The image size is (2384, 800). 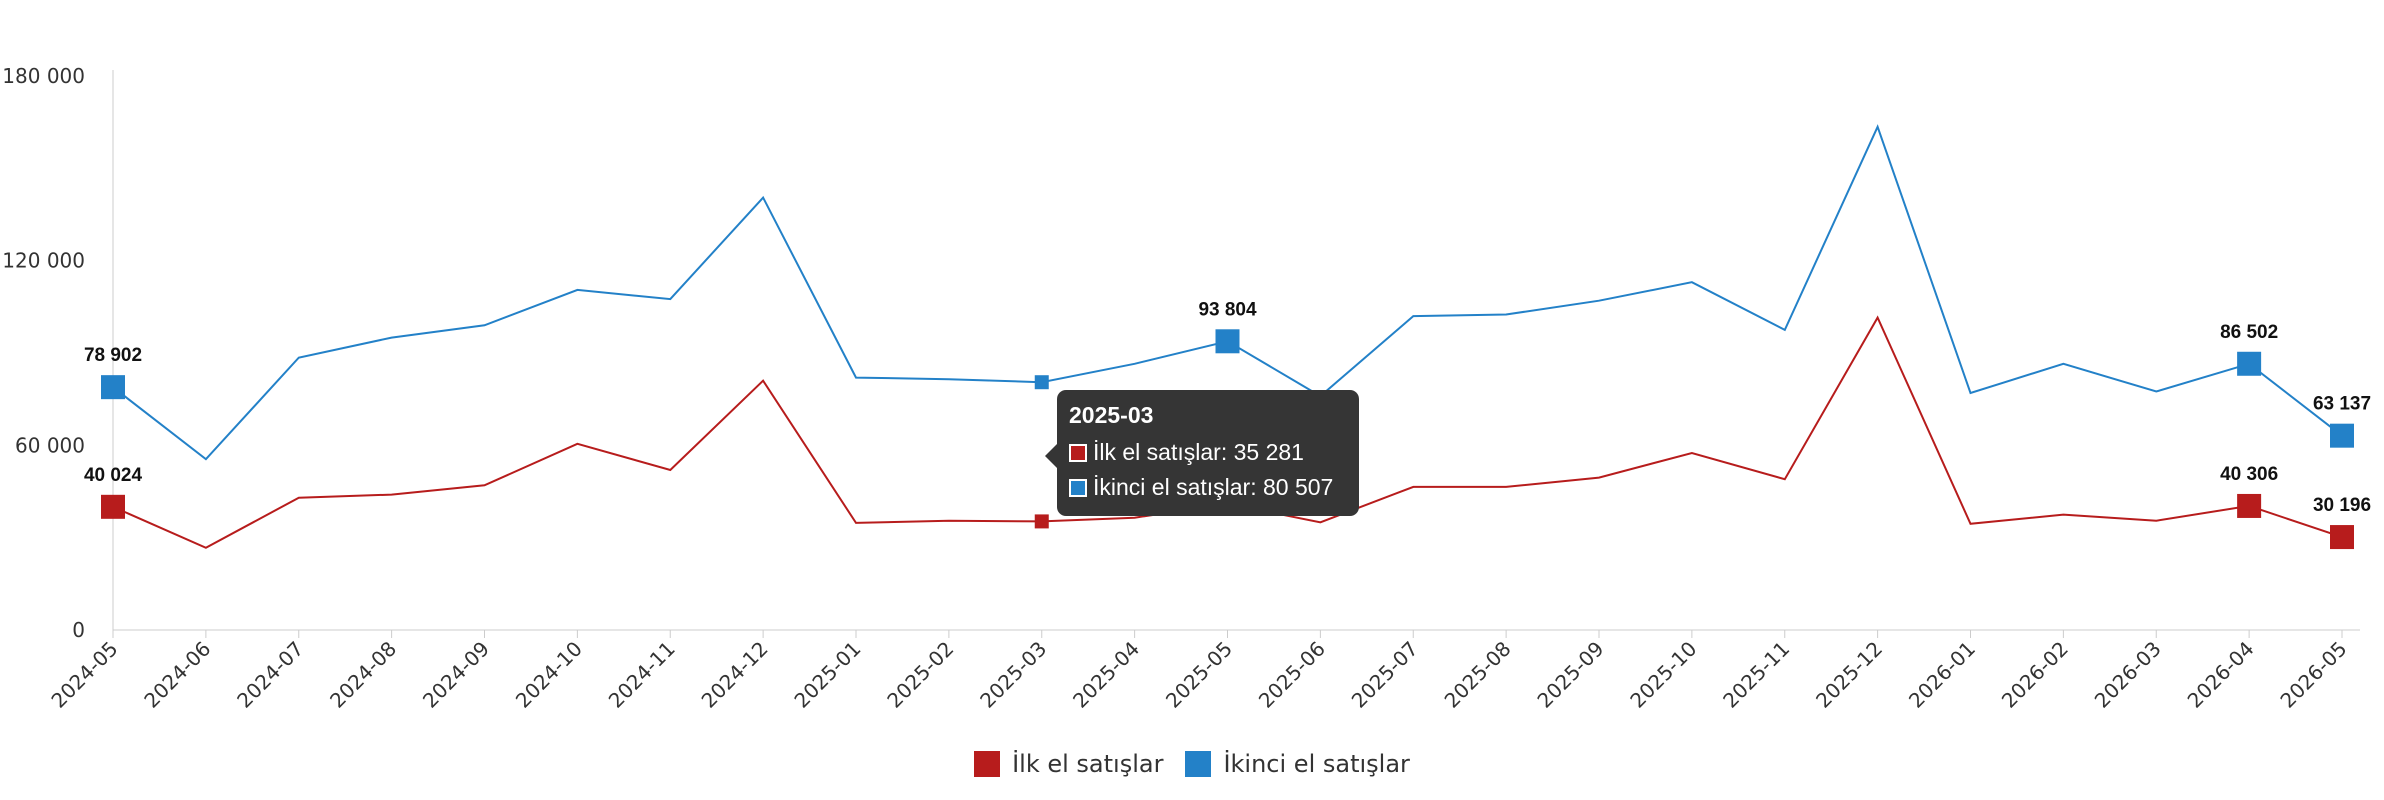 What do you see at coordinates (1292, 675) in the screenshot?
I see `x-tick-label: 2025-06` at bounding box center [1292, 675].